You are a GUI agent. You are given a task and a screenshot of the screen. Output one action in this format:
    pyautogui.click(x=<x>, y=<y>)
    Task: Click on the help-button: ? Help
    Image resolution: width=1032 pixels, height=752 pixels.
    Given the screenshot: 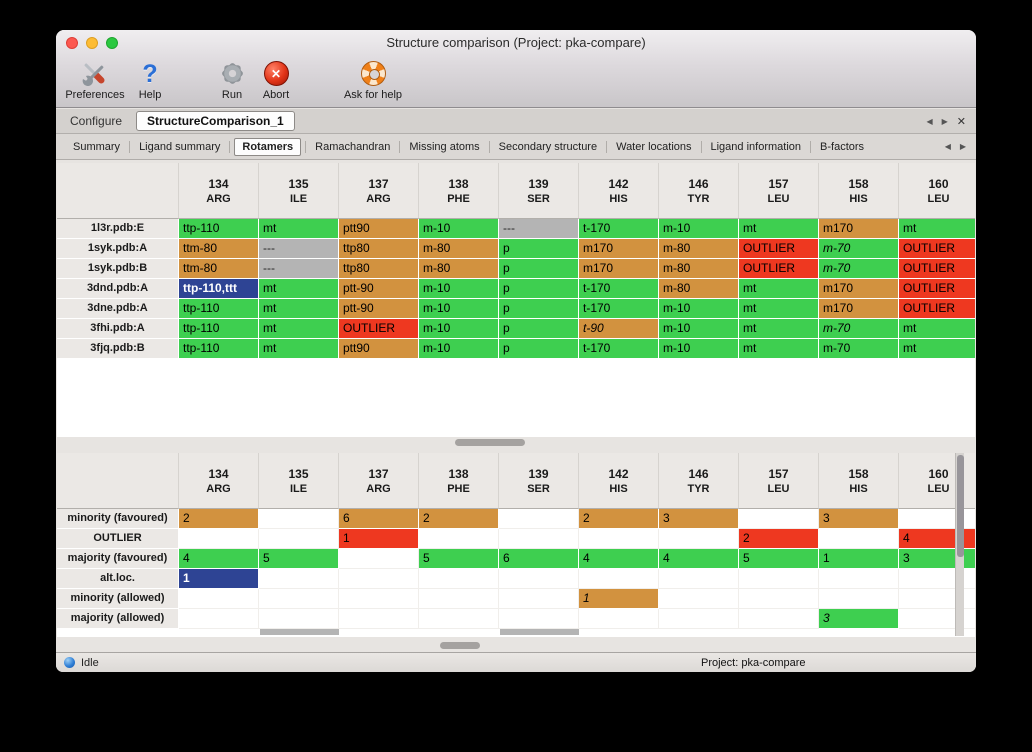 What is the action you would take?
    pyautogui.click(x=150, y=83)
    